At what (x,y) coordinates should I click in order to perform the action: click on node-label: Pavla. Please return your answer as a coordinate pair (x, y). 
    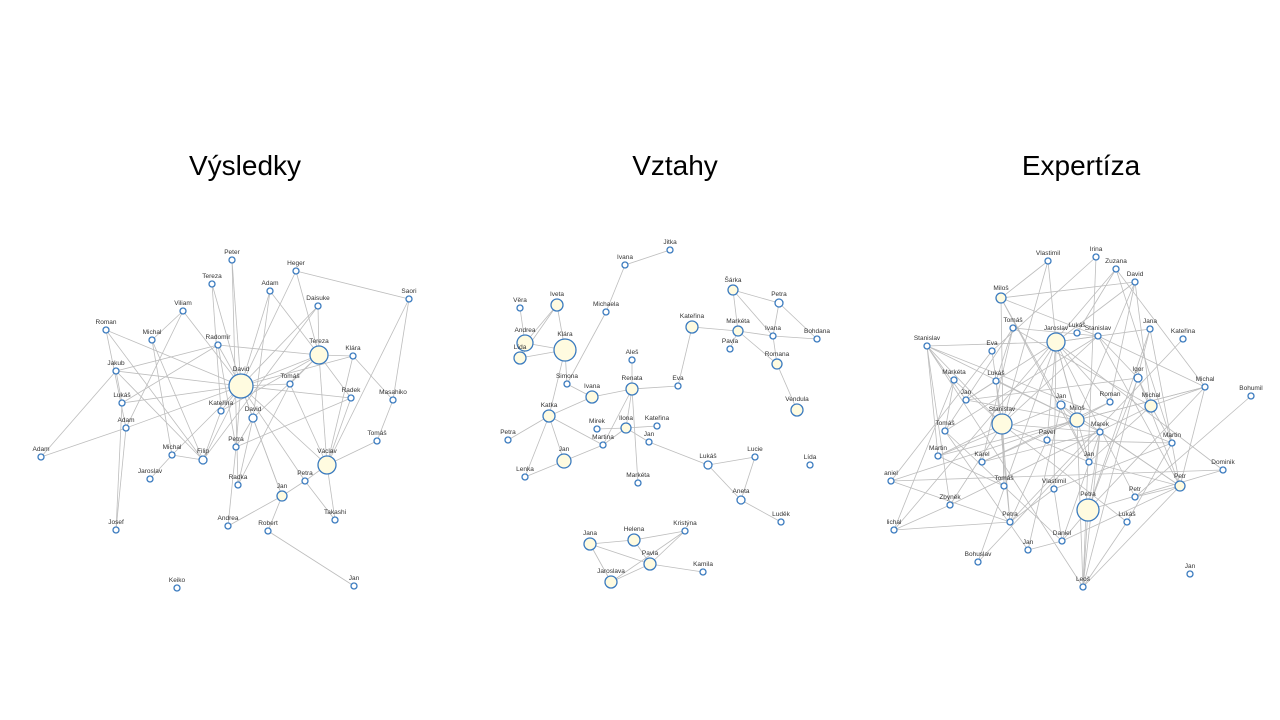
    Looking at the image, I should click on (650, 553).